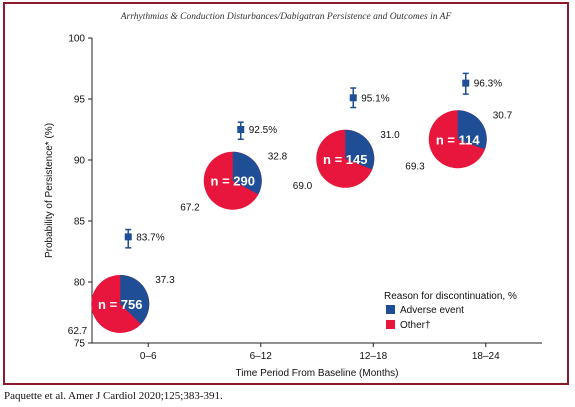 The image size is (575, 407). Describe the element at coordinates (432, 310) in the screenshot. I see `legend-label-adverse: Adverse event` at that location.